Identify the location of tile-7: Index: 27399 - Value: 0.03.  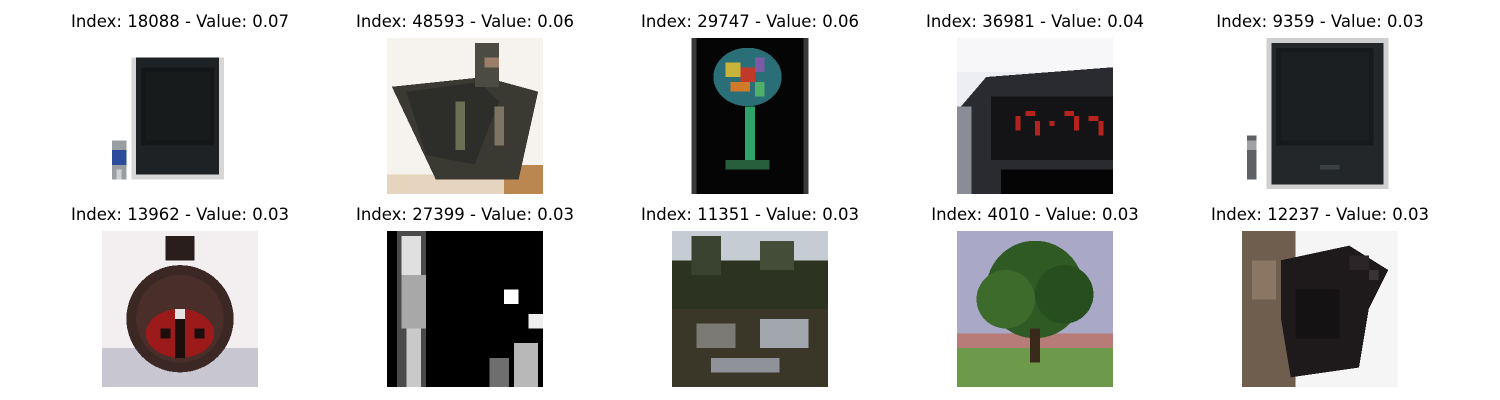
(465, 300).